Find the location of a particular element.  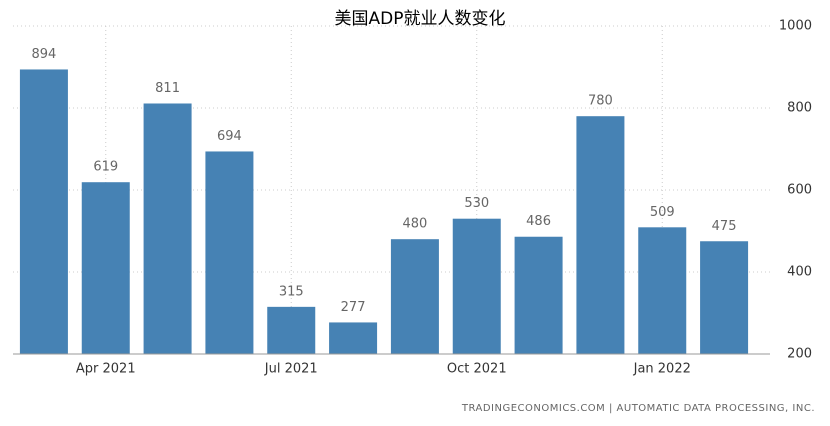

y-tick-label: 600 is located at coordinates (799, 190).